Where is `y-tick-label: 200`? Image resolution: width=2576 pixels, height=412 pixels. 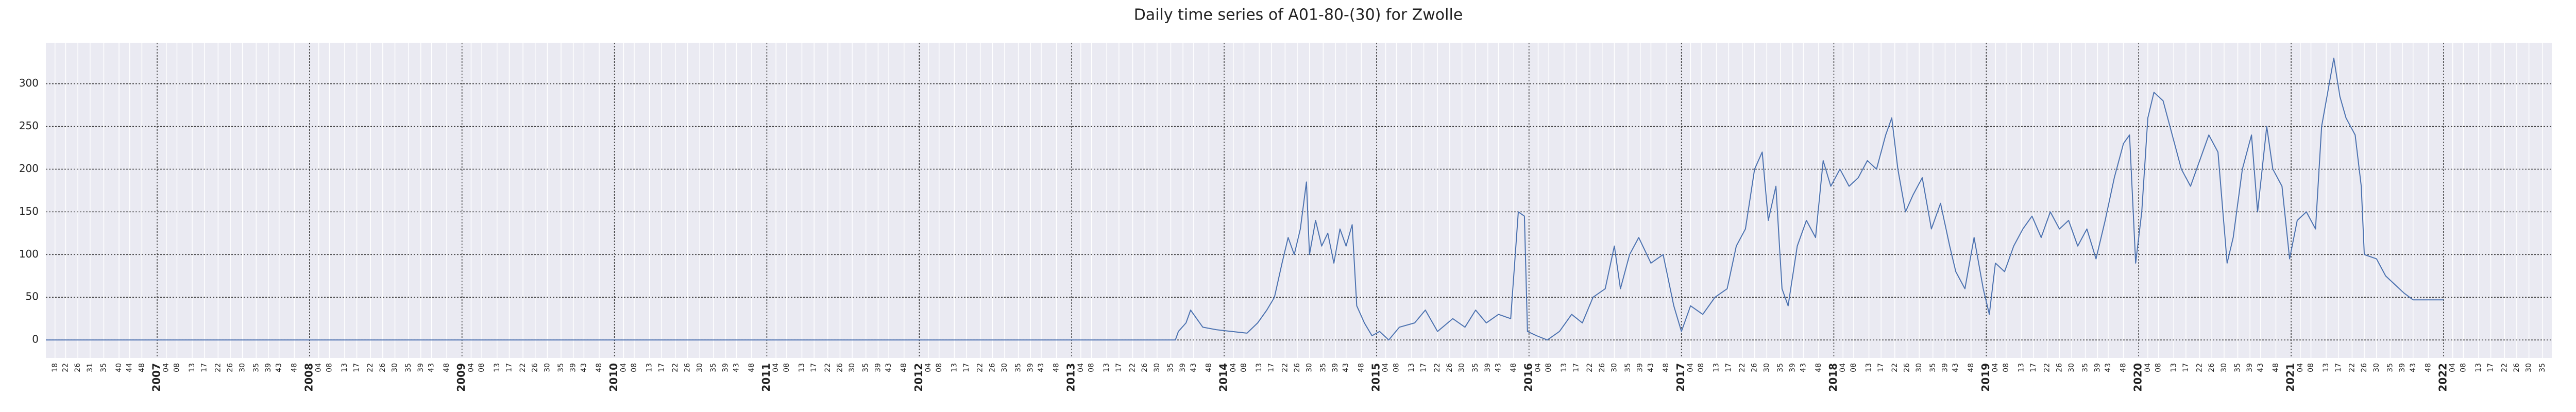
y-tick-label: 200 is located at coordinates (29, 168).